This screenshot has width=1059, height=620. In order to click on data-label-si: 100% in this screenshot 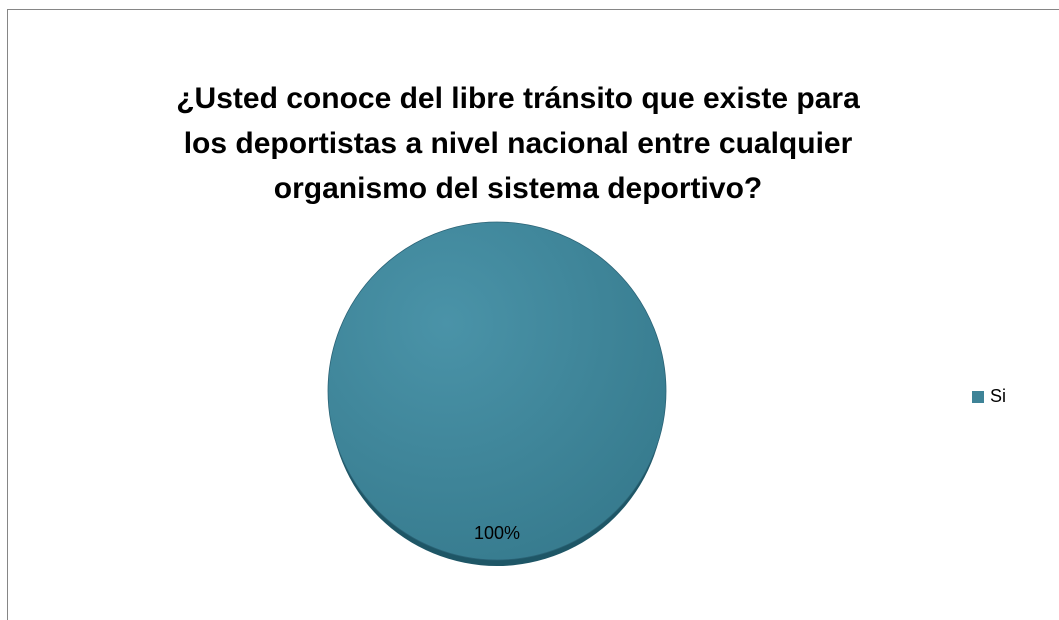, I will do `click(497, 533)`.